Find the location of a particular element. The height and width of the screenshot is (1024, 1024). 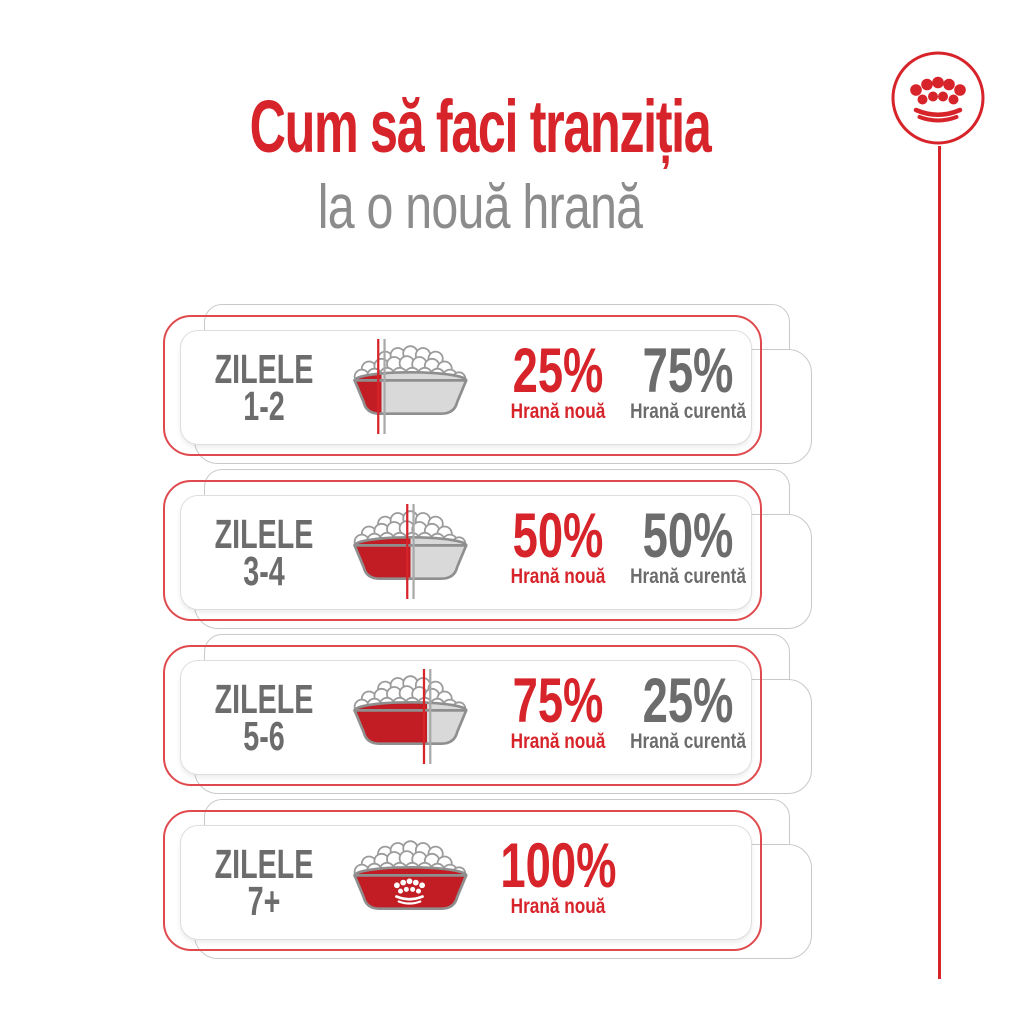

current-food-column: 25% Hrană curentă is located at coordinates (688, 707).